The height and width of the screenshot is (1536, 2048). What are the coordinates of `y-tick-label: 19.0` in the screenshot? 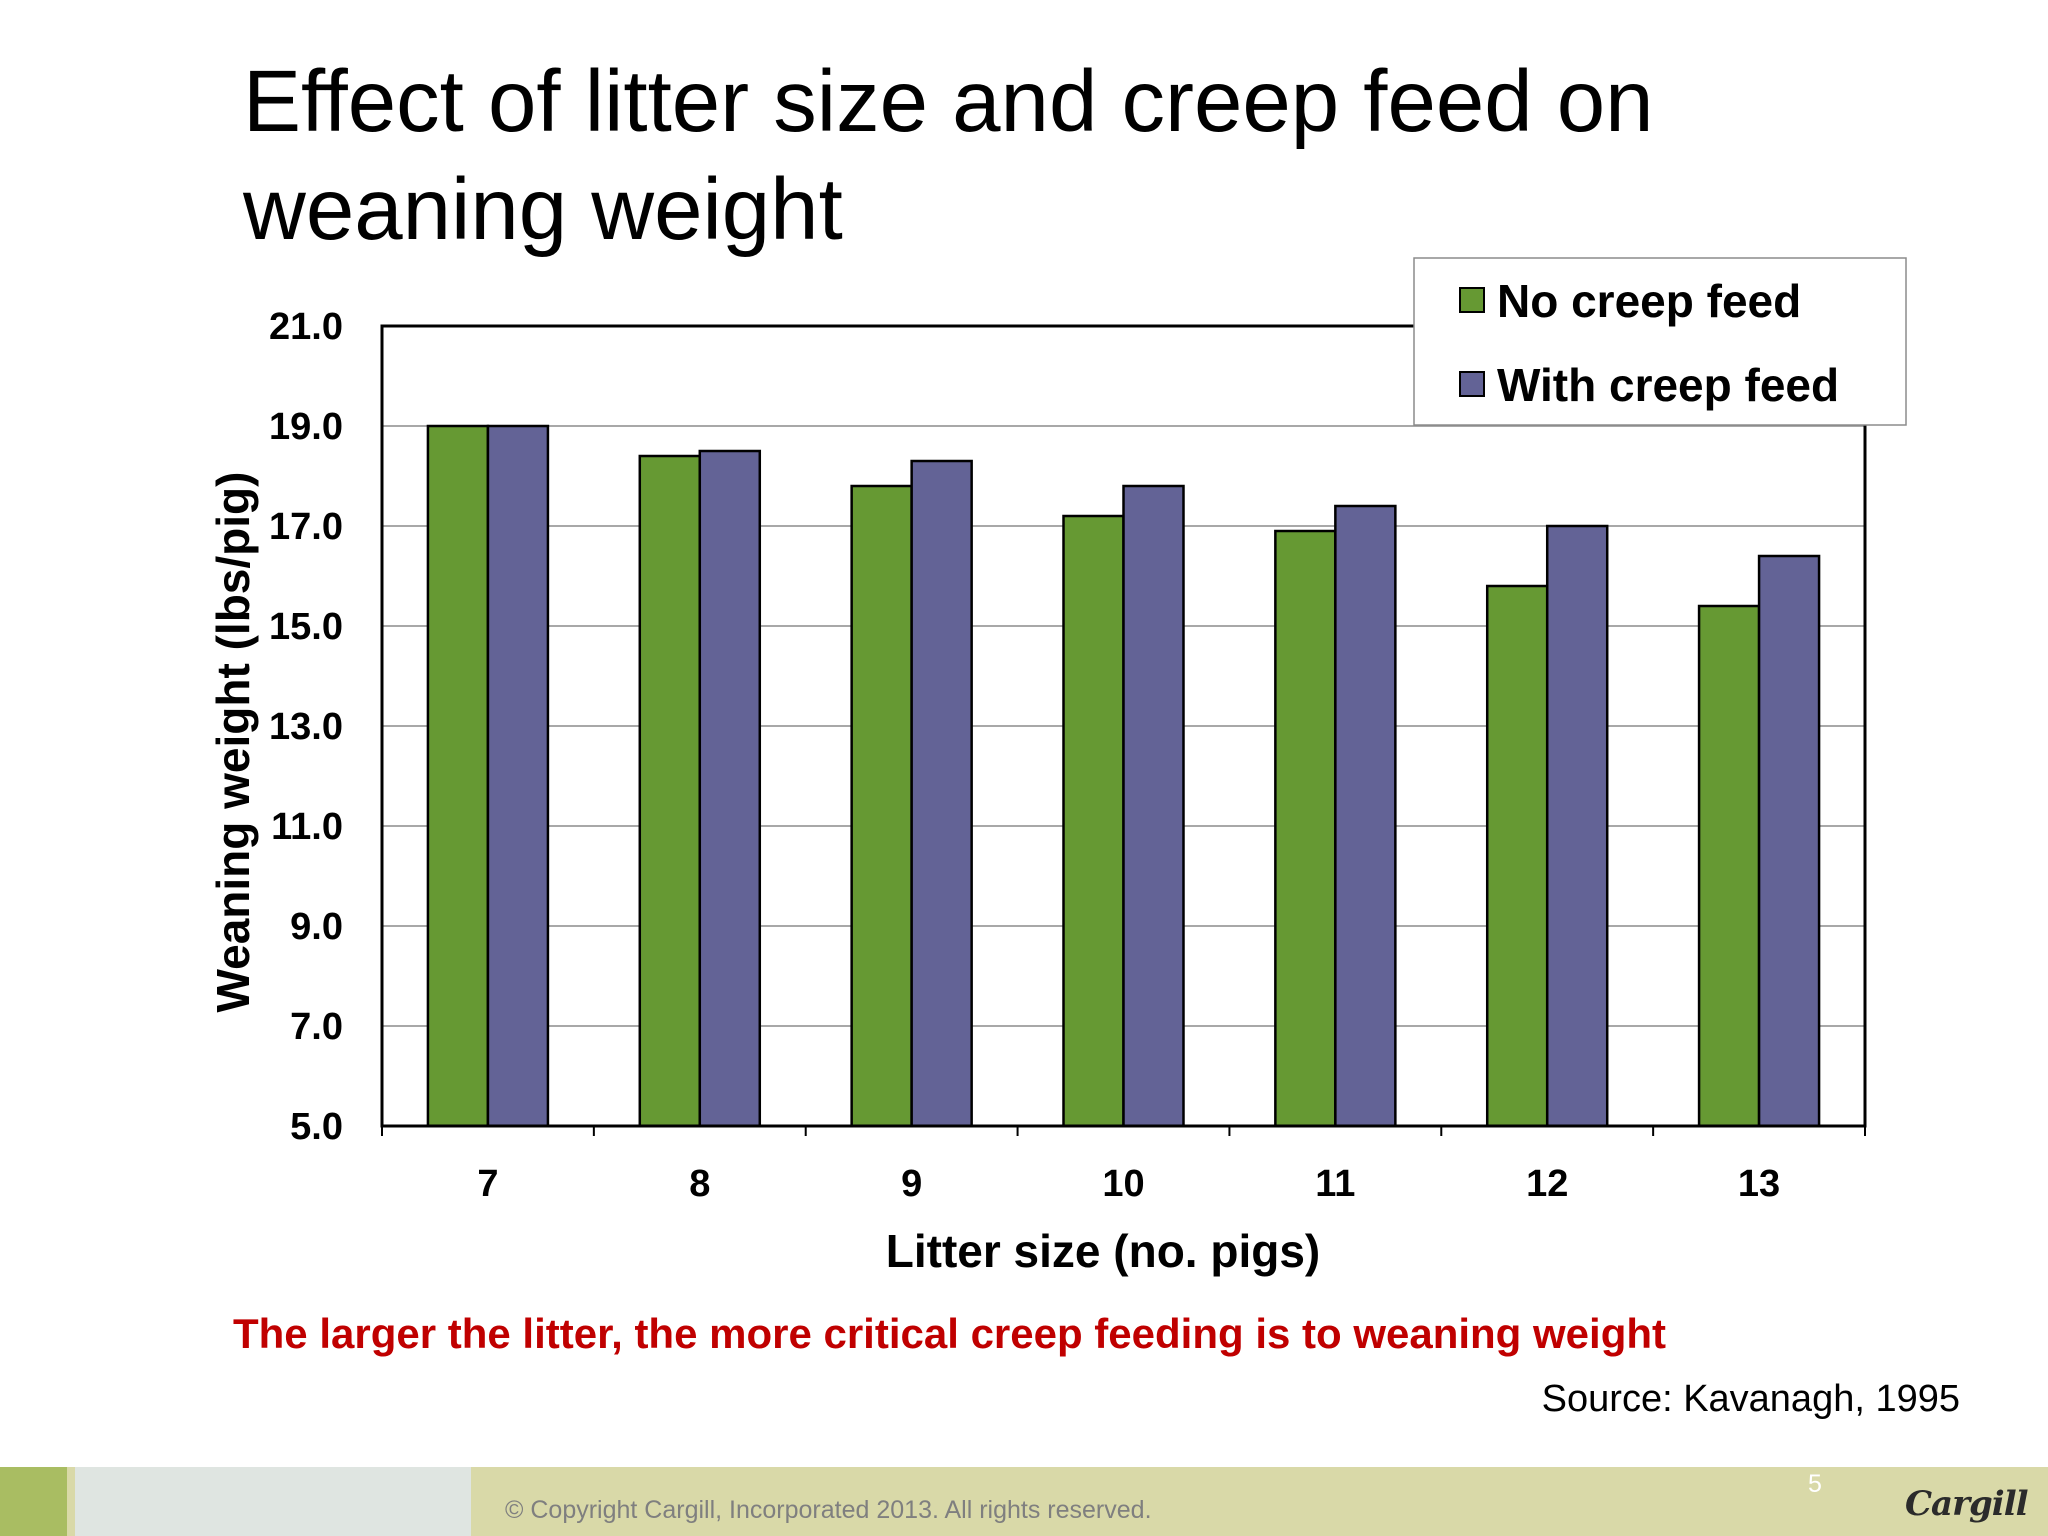 It's located at (306, 427).